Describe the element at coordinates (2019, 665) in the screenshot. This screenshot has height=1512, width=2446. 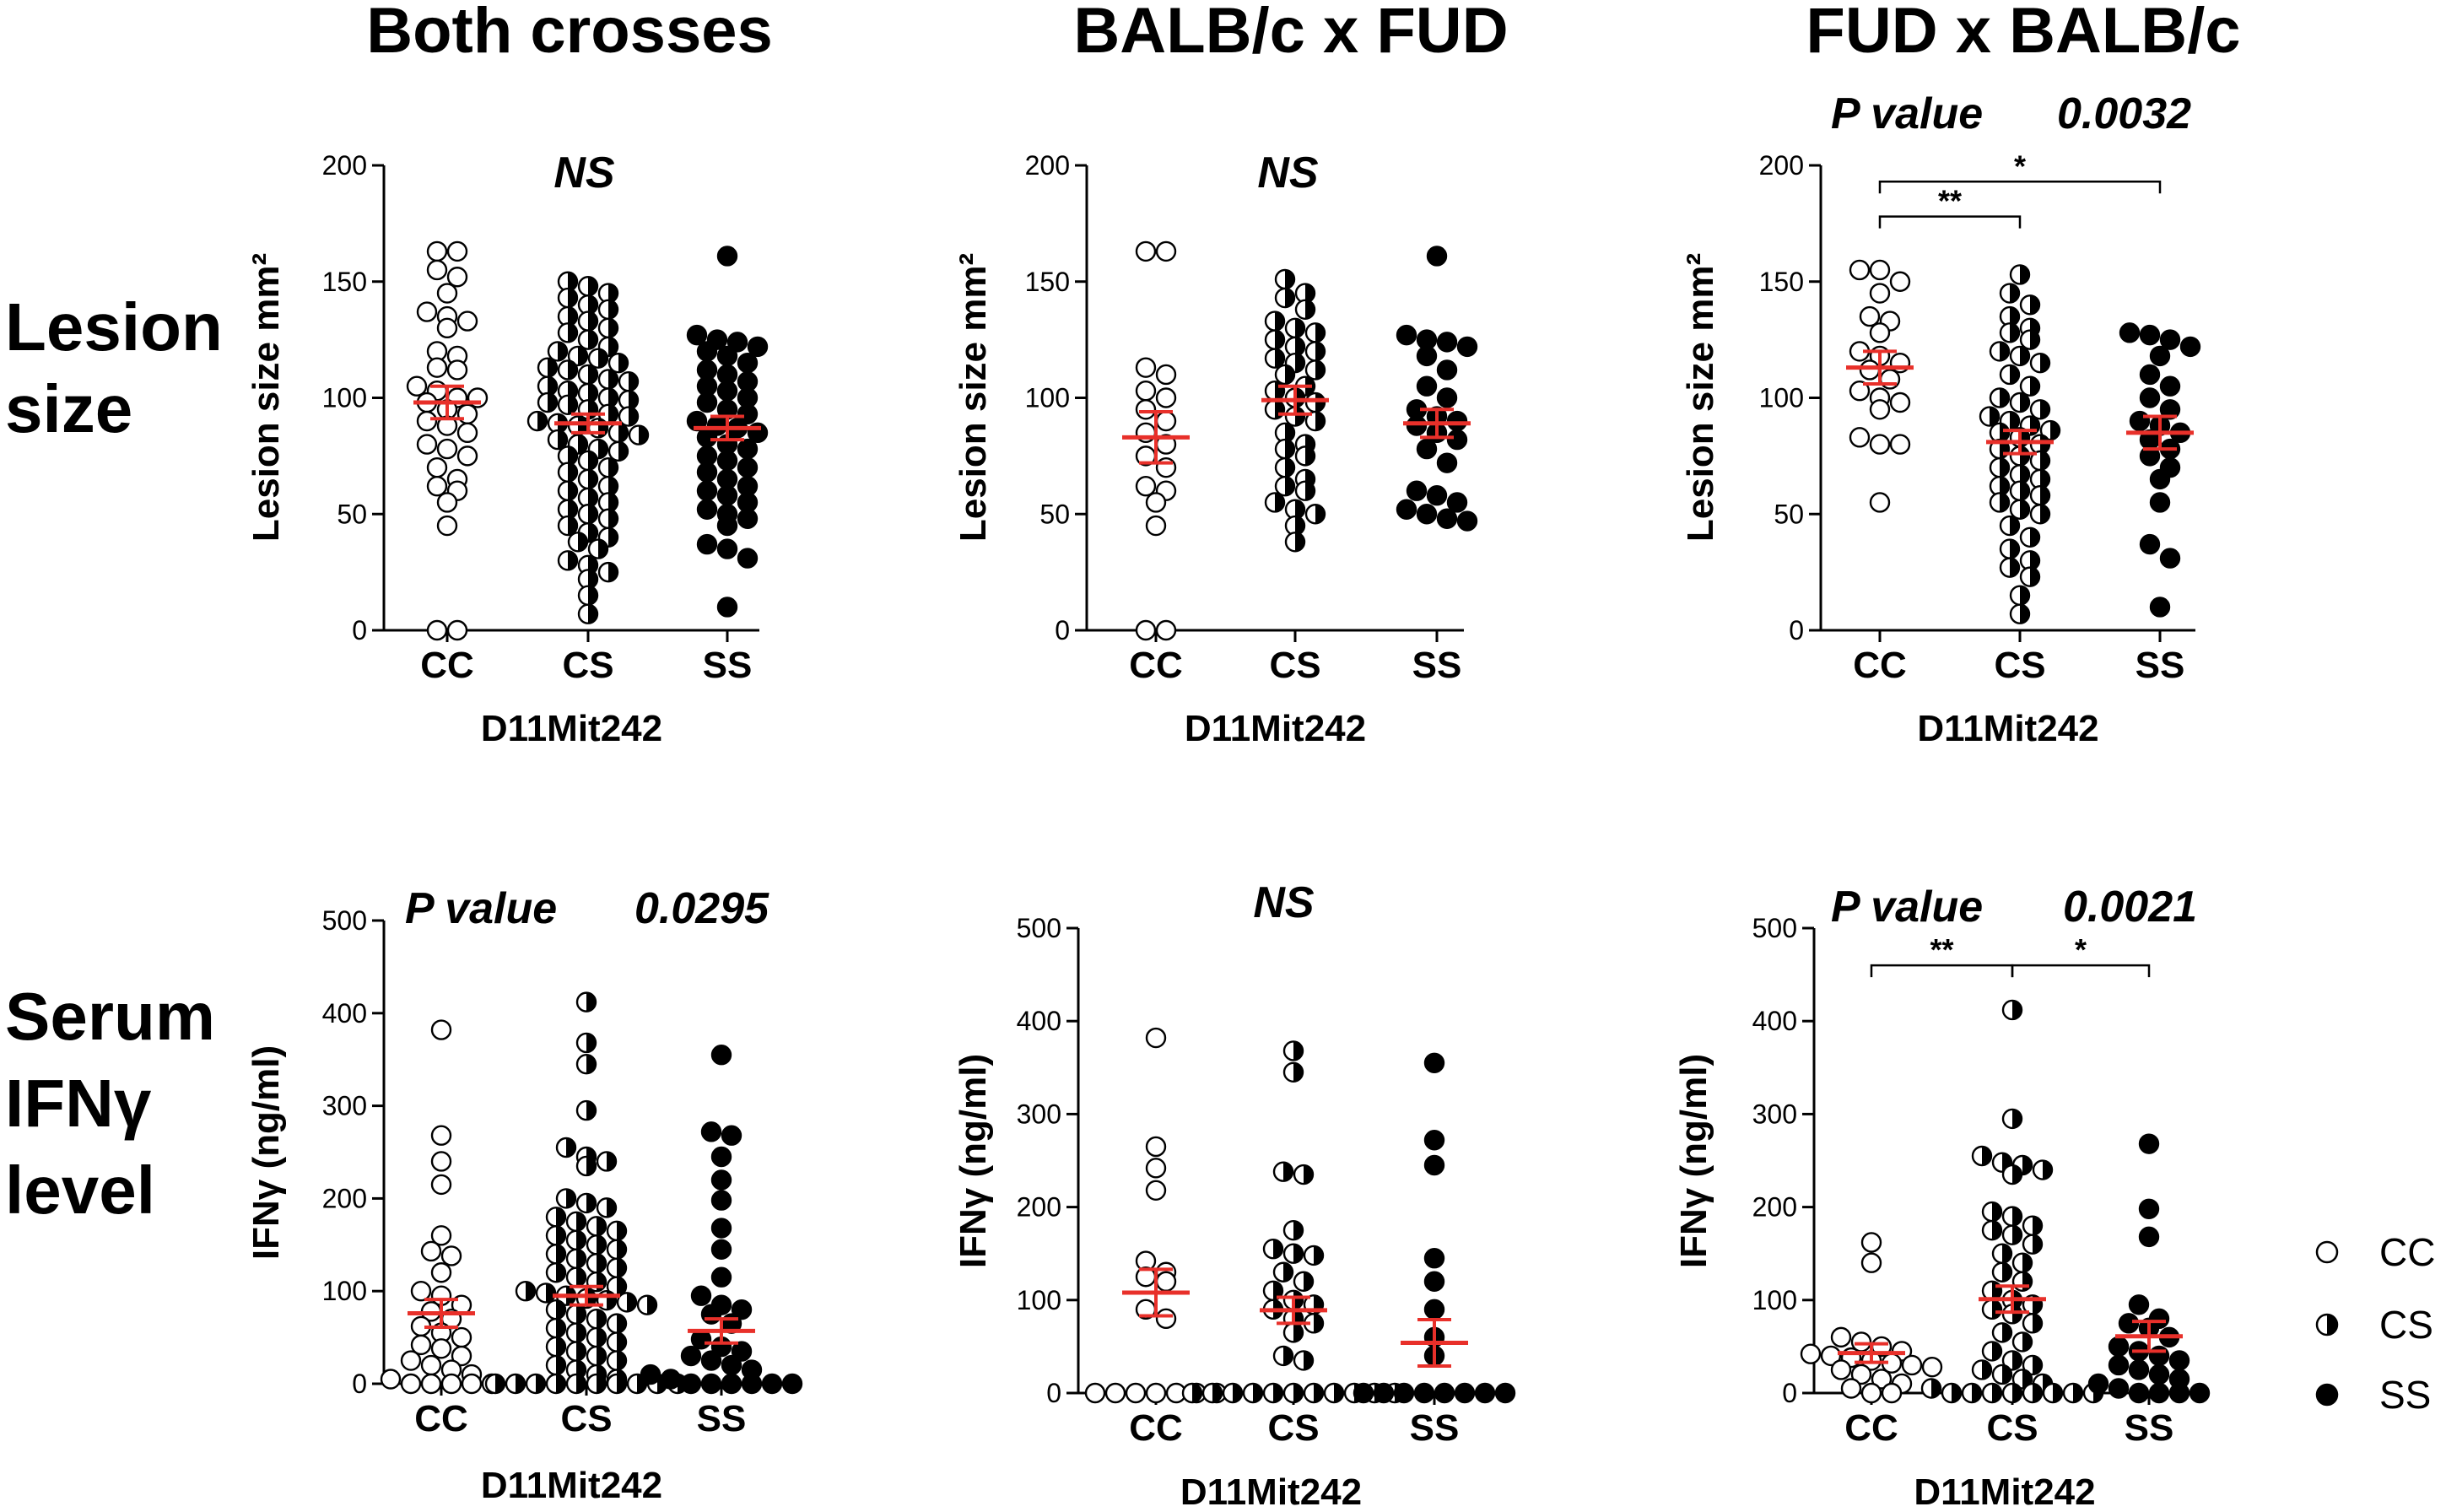
I see `x-tick-label-cs: CS` at that location.